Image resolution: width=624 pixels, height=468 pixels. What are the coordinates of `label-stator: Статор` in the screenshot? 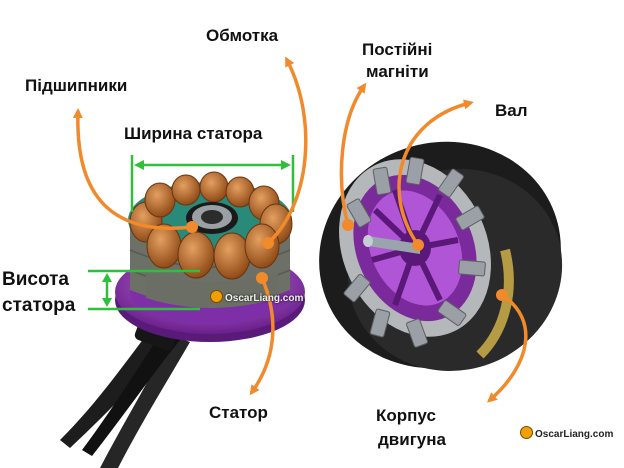 It's located at (238, 412).